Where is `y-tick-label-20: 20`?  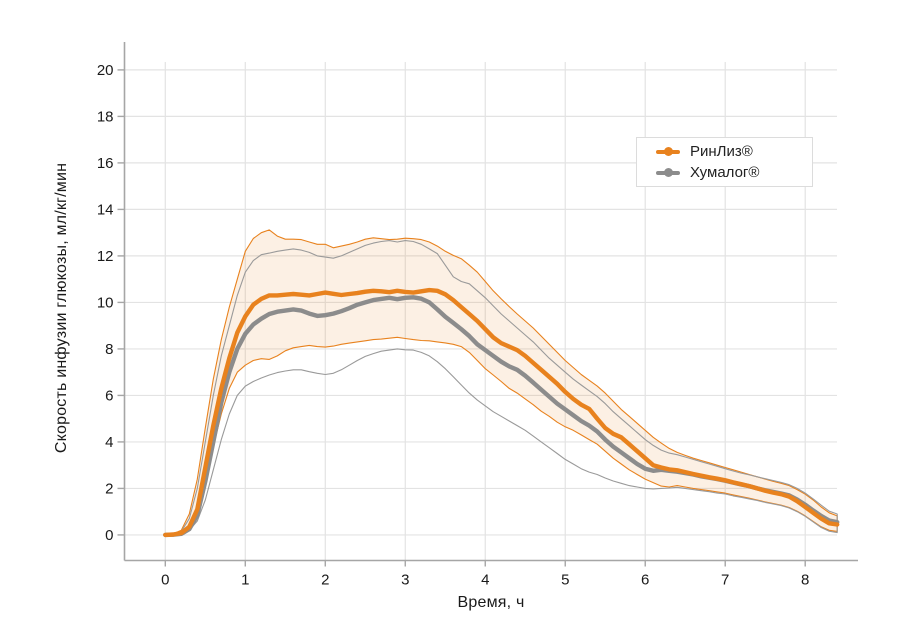 y-tick-label-20: 20 is located at coordinates (105, 70).